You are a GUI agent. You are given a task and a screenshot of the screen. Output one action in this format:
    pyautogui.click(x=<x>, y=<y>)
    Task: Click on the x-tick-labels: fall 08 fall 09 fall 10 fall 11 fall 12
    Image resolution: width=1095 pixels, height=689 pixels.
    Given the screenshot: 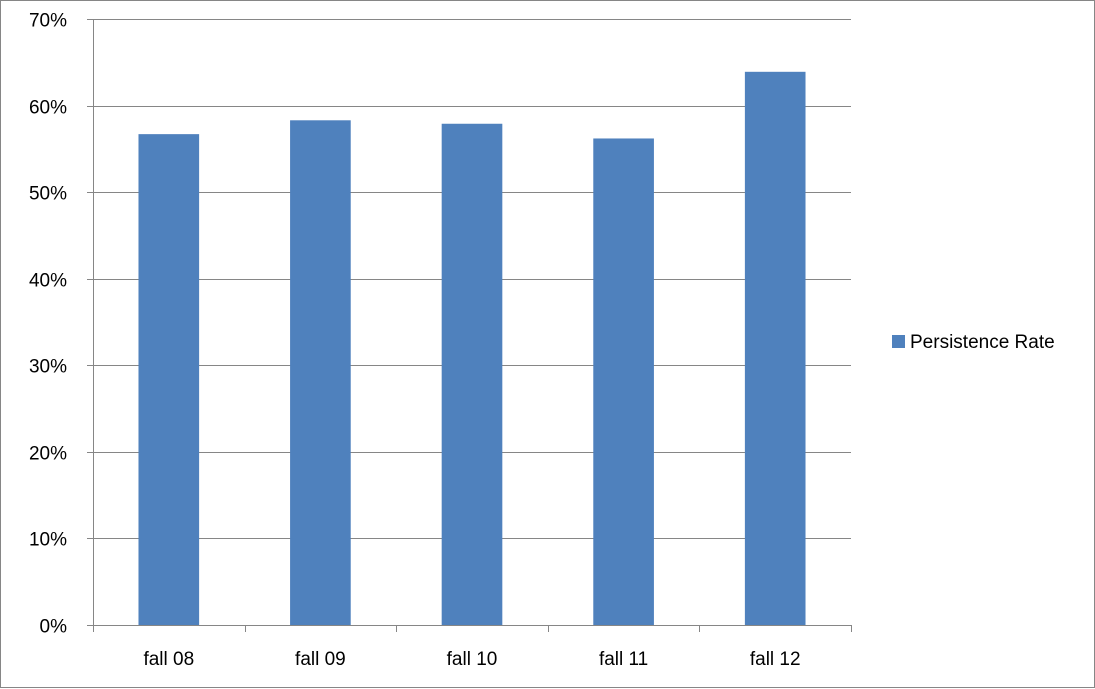 What is the action you would take?
    pyautogui.click(x=471, y=659)
    